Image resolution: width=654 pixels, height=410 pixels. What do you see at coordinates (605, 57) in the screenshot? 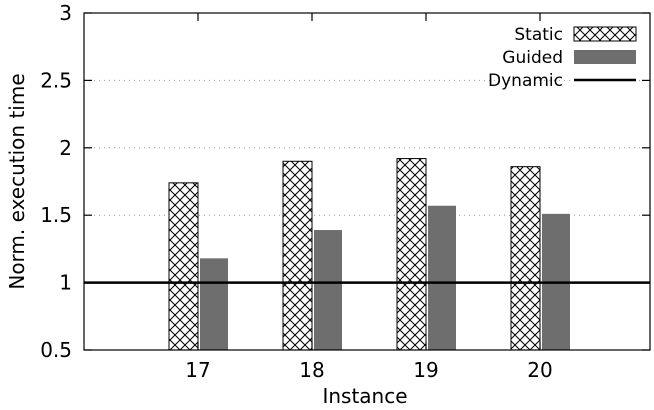
I see `legend-swatch-guided` at bounding box center [605, 57].